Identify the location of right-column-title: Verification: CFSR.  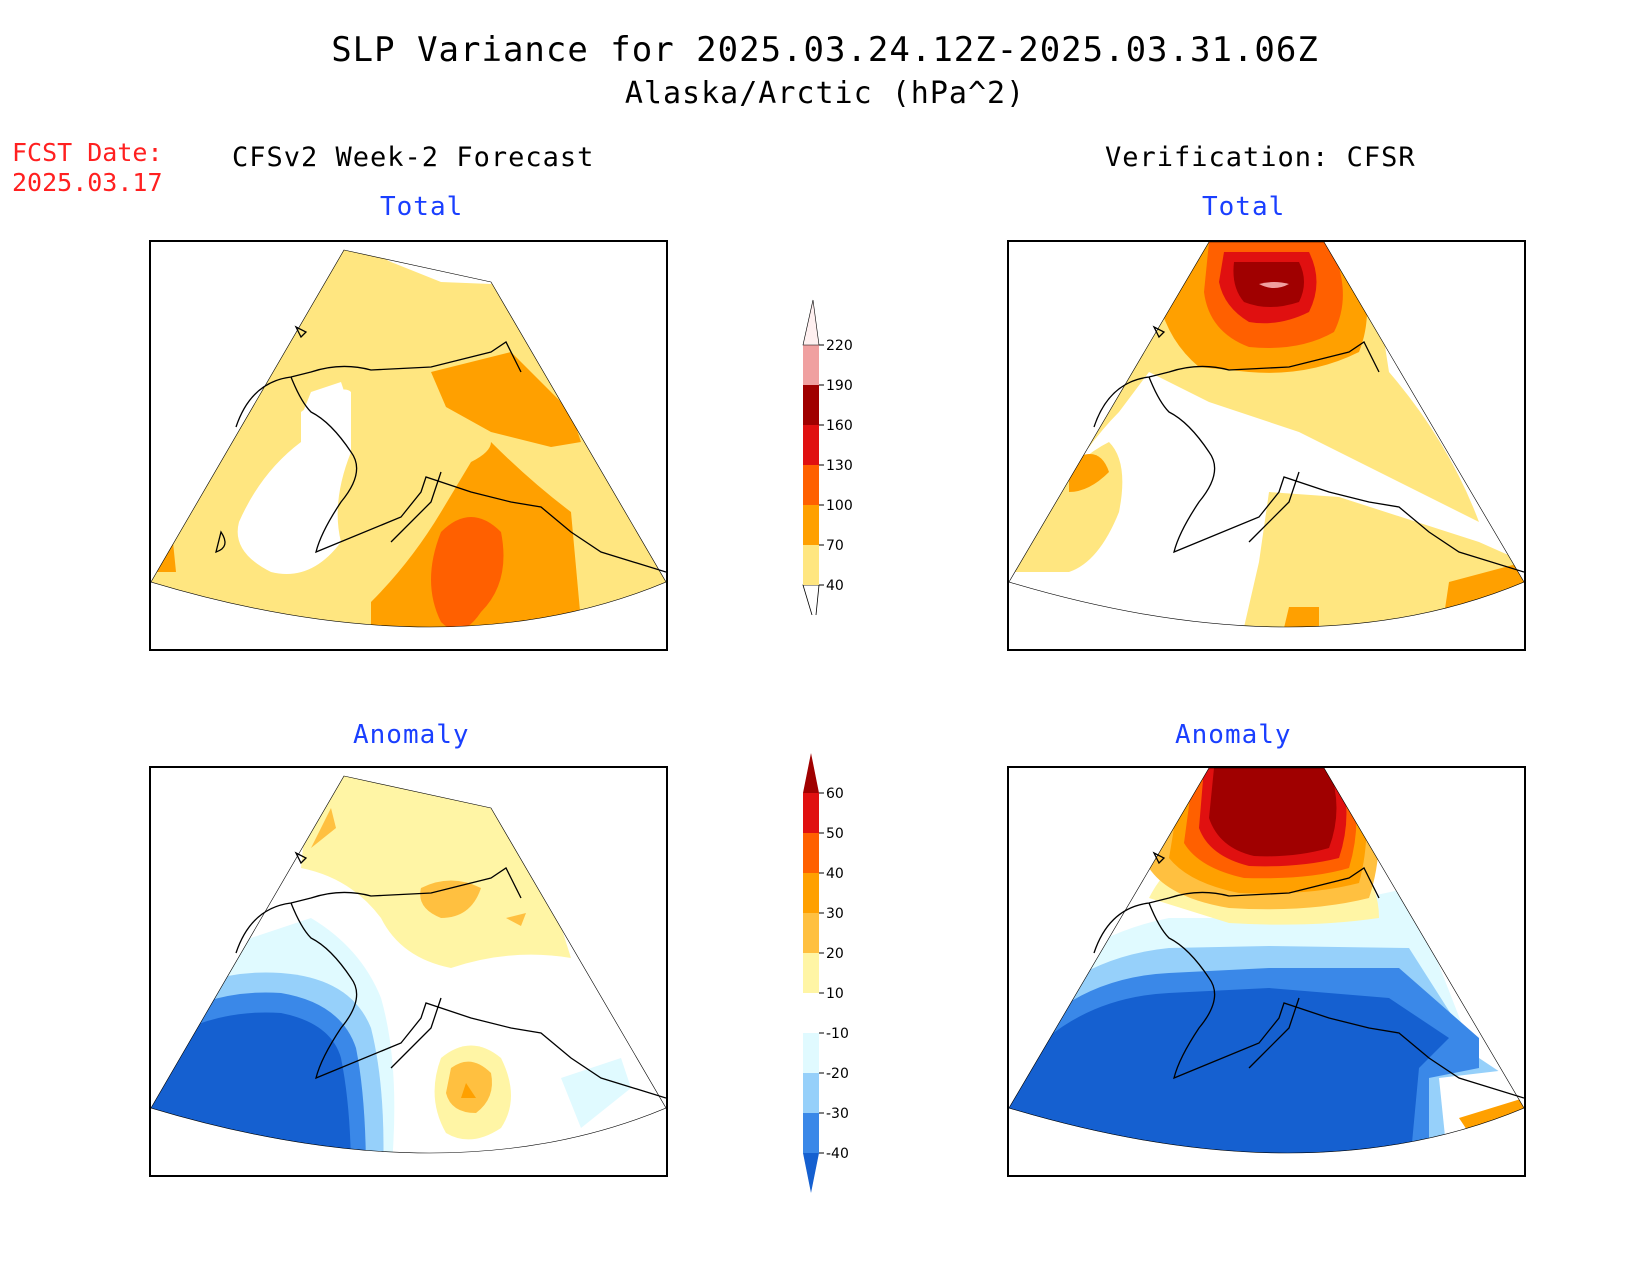
(1260, 157).